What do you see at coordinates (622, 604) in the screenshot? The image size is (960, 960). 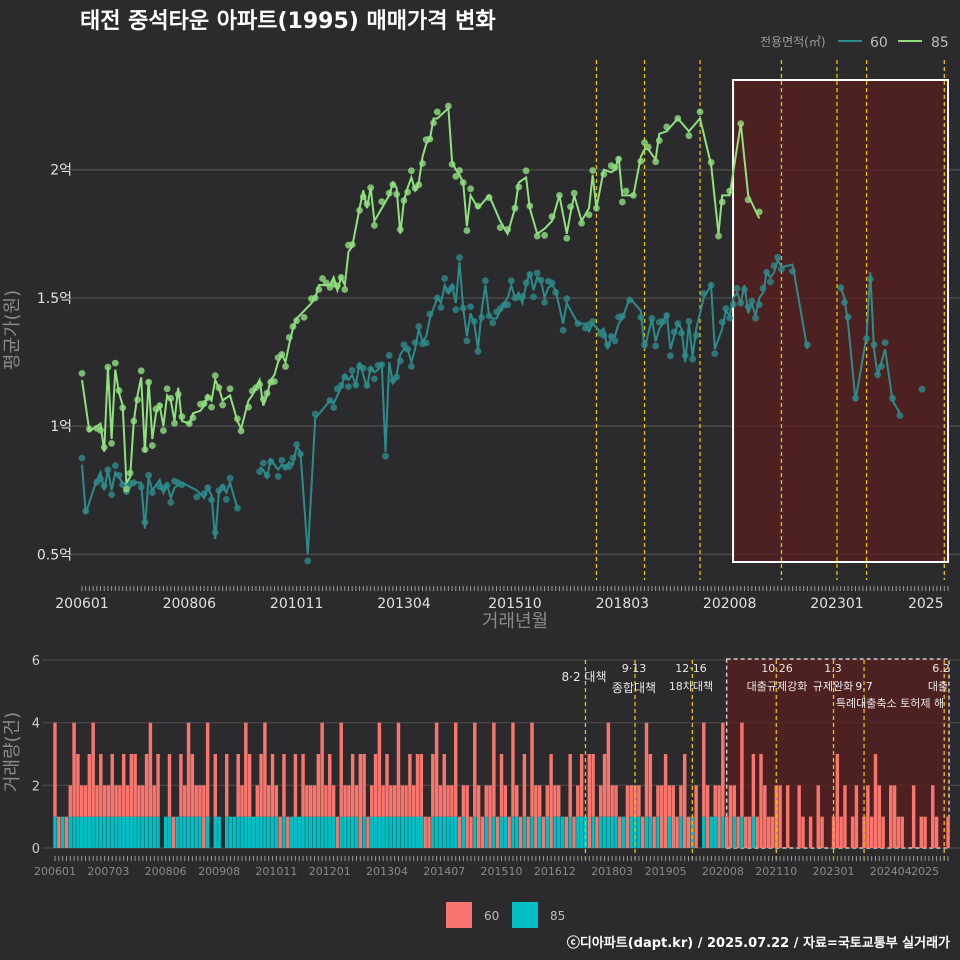 I see `price-x-tick-label: 201803` at bounding box center [622, 604].